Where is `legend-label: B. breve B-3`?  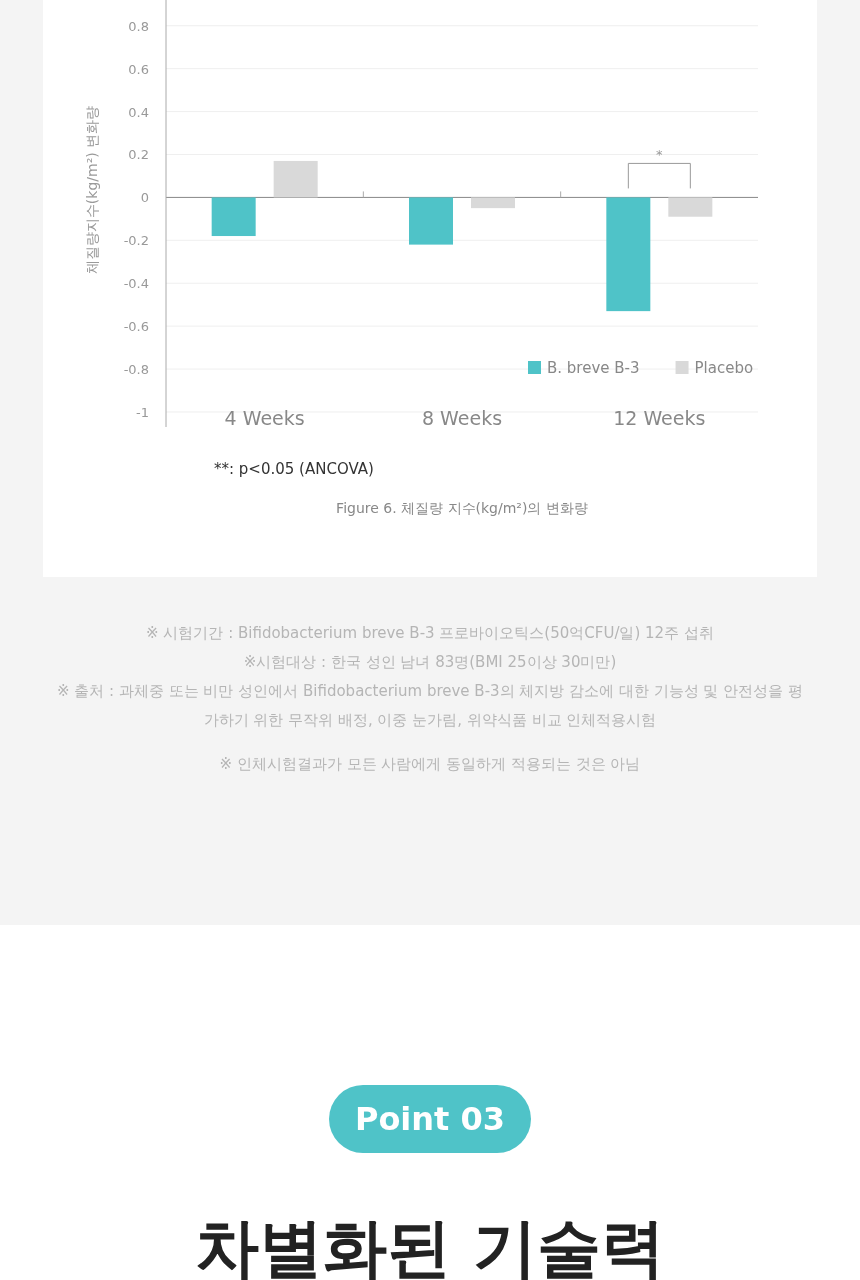 legend-label: B. breve B-3 is located at coordinates (593, 368).